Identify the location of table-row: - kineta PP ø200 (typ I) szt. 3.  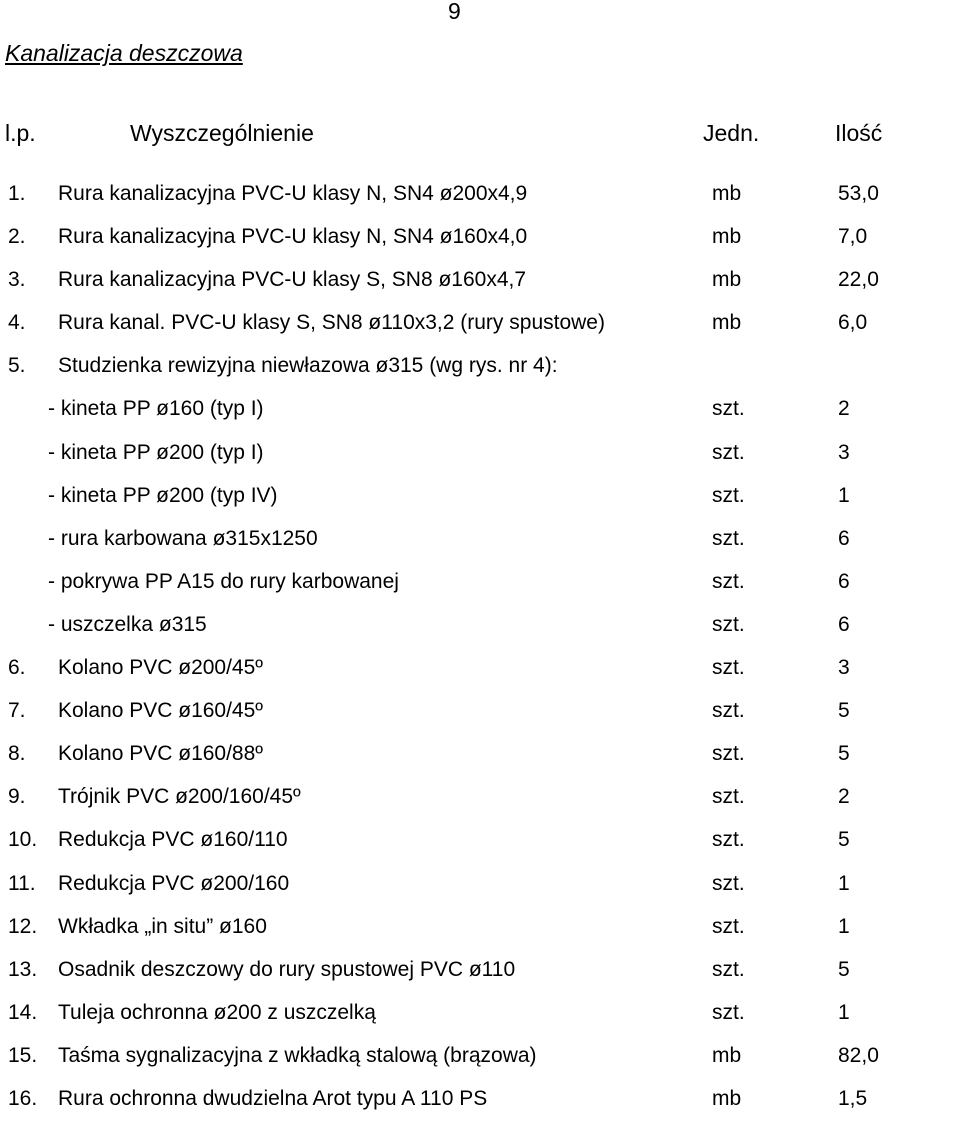
(480, 454).